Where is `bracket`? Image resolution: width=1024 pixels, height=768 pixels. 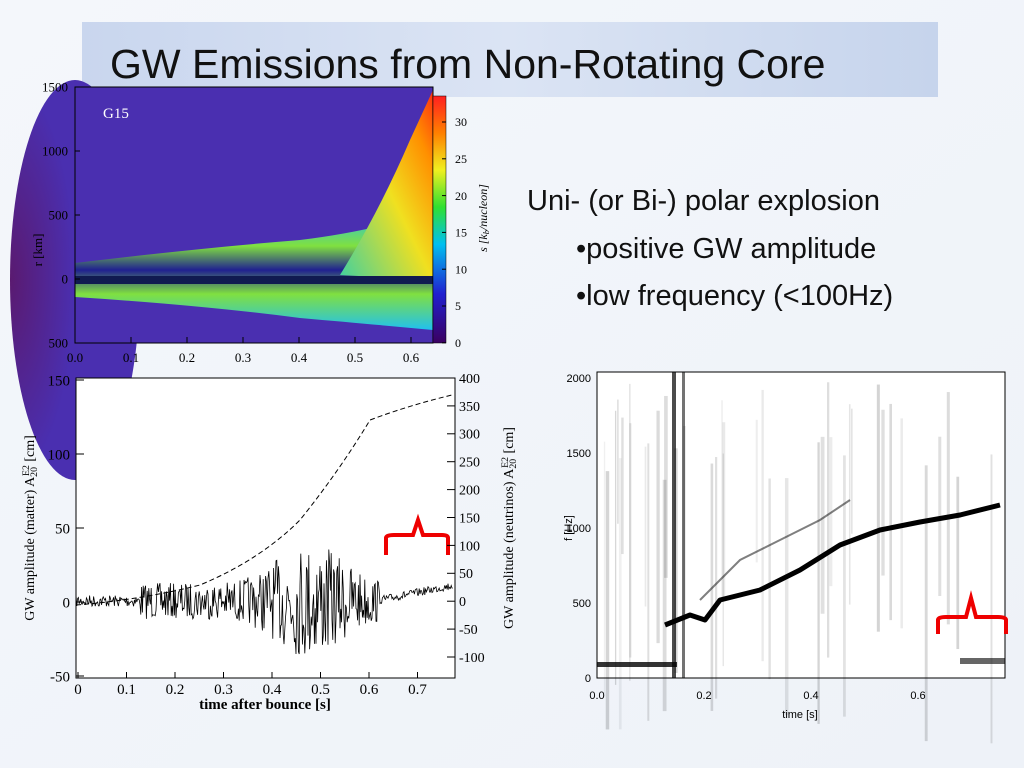
bracket is located at coordinates (972, 612).